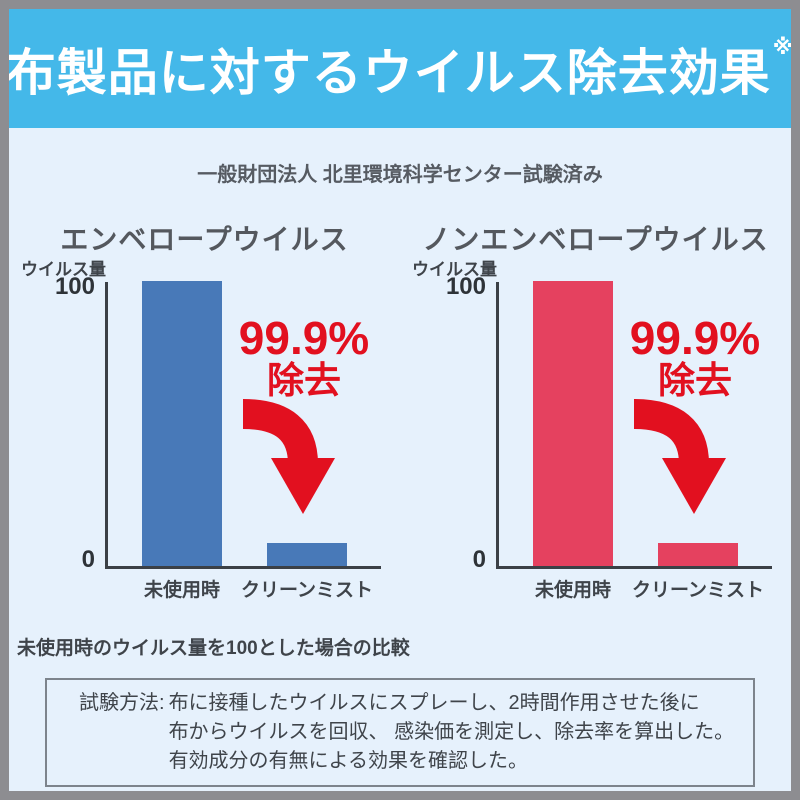 This screenshot has width=800, height=800. What do you see at coordinates (595, 239) in the screenshot?
I see `chart-title: ノンエンベロープウイルス` at bounding box center [595, 239].